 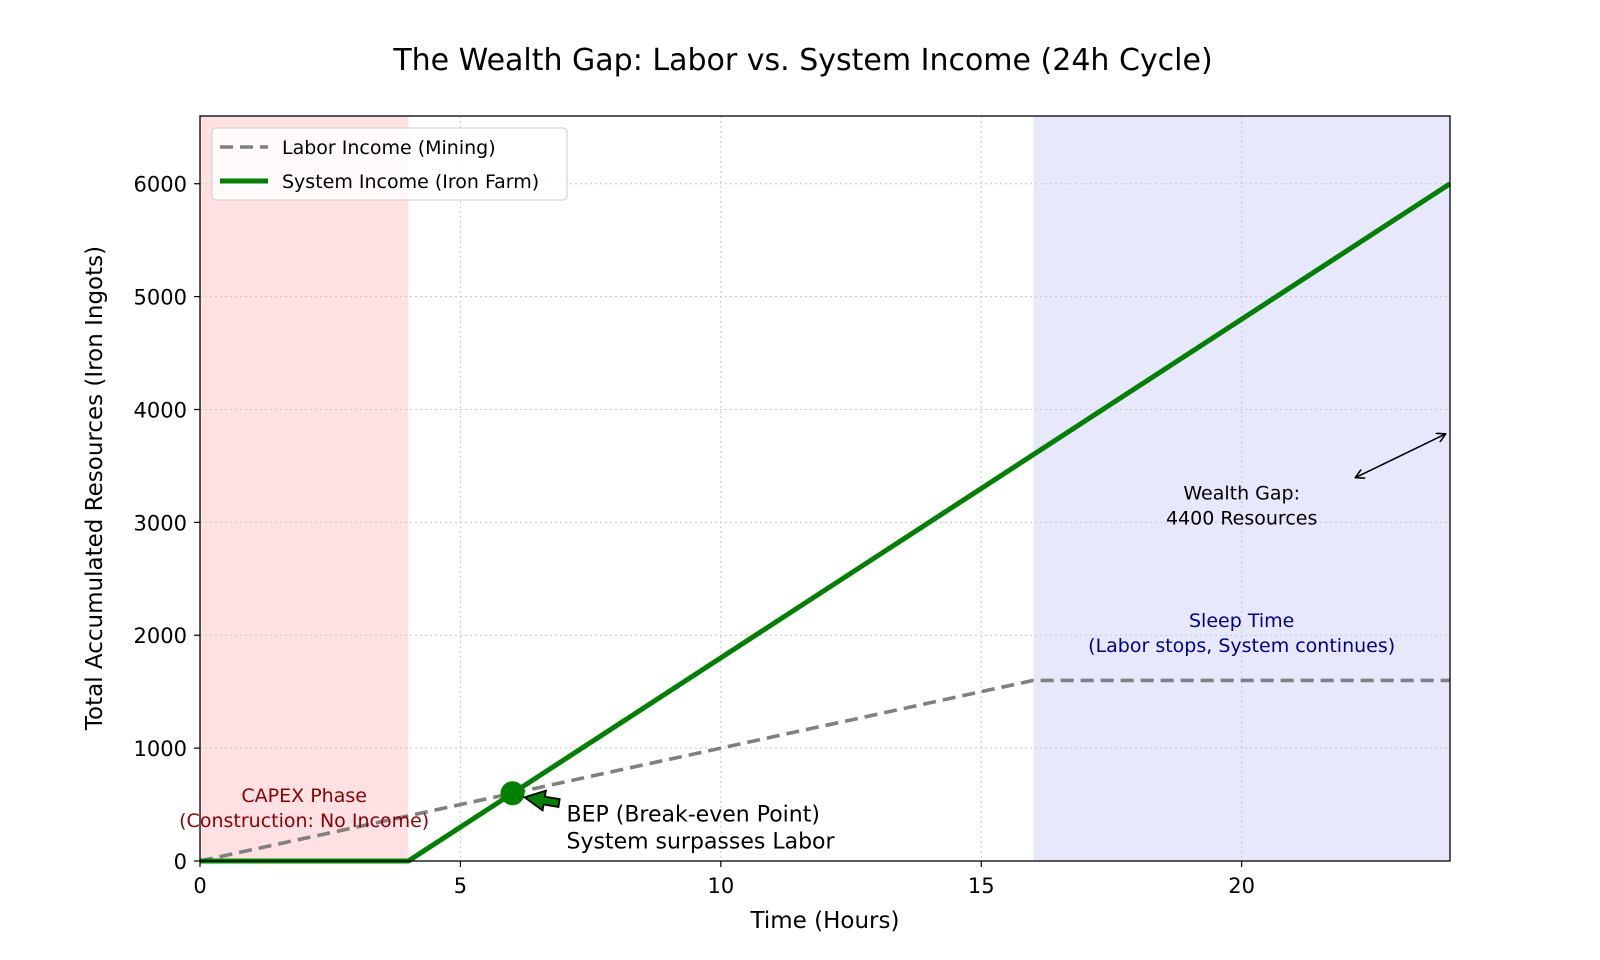 I want to click on region-label-2: (Labor stops, System continues), so click(x=1241, y=646).